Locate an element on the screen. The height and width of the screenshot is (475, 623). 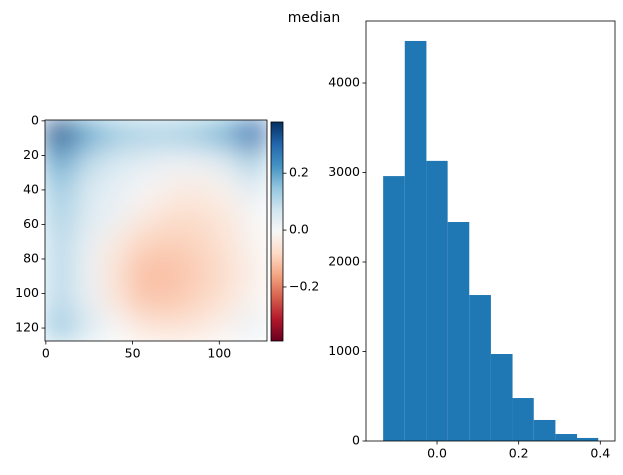
colorbar is located at coordinates (277, 231).